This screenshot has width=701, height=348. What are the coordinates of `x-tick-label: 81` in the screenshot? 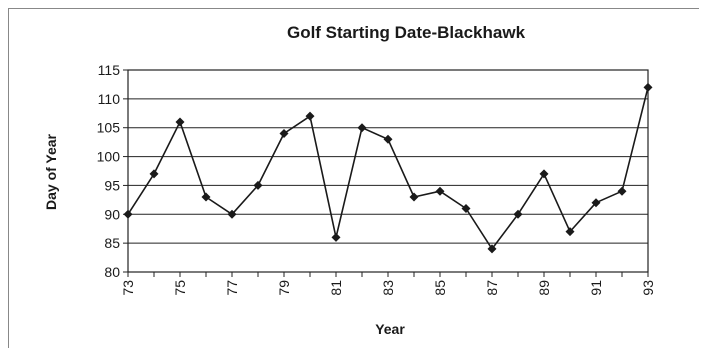 It's located at (336, 288).